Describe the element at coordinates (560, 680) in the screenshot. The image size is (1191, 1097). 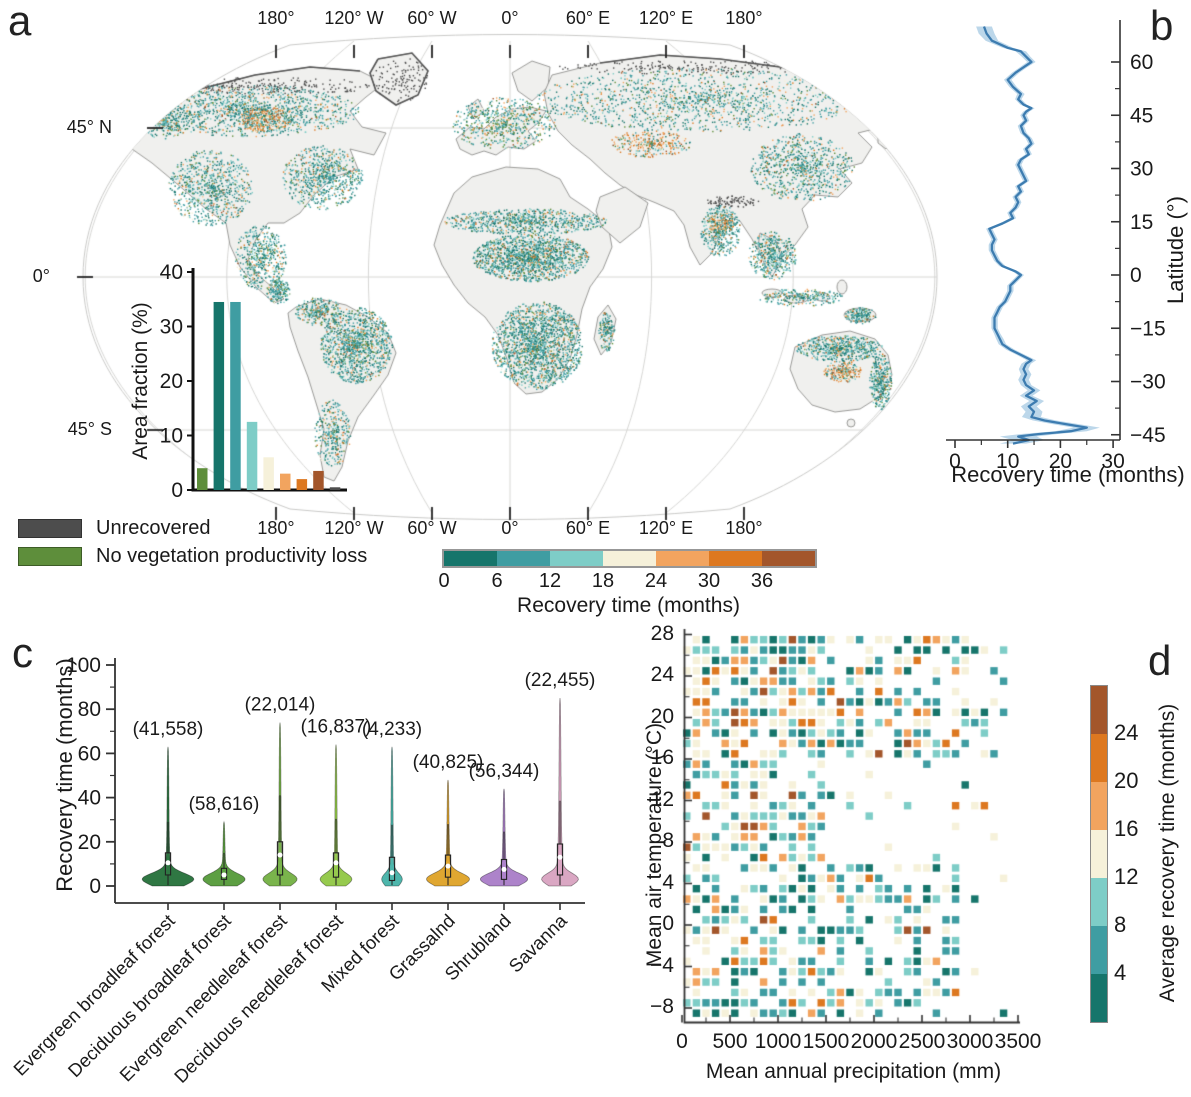
I see `violin-count-label: (22,455)` at that location.